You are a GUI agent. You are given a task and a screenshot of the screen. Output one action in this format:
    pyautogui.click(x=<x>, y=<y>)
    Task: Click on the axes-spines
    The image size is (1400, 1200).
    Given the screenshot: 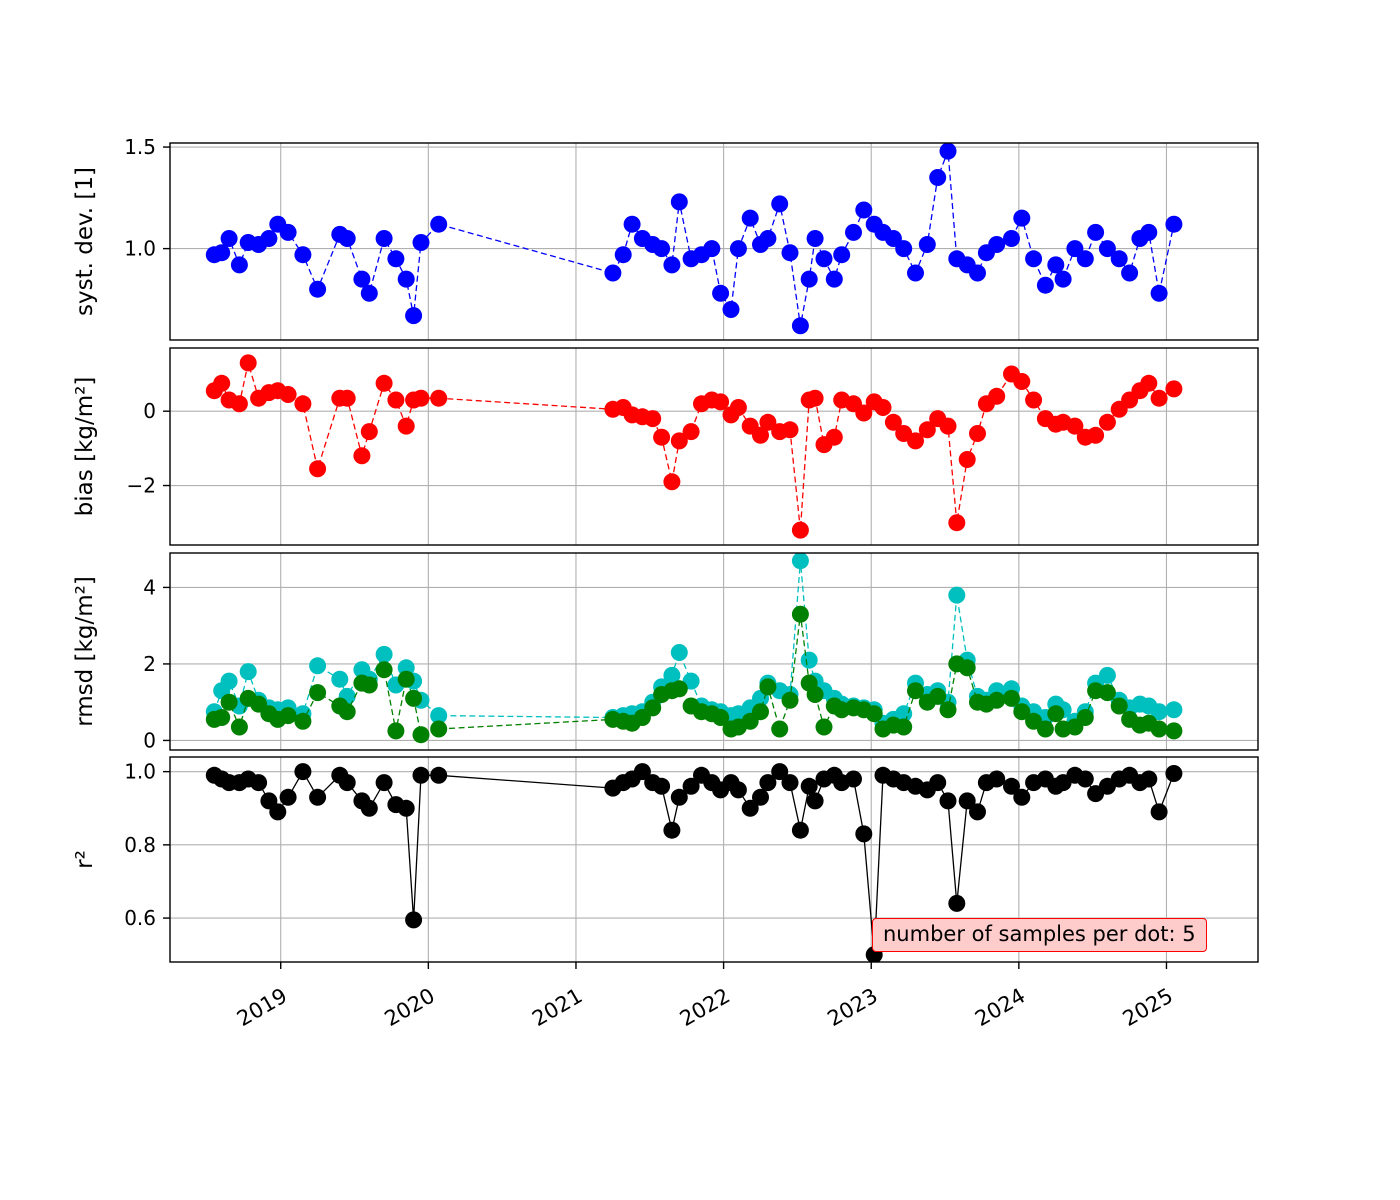 What is the action you would take?
    pyautogui.click(x=714, y=651)
    